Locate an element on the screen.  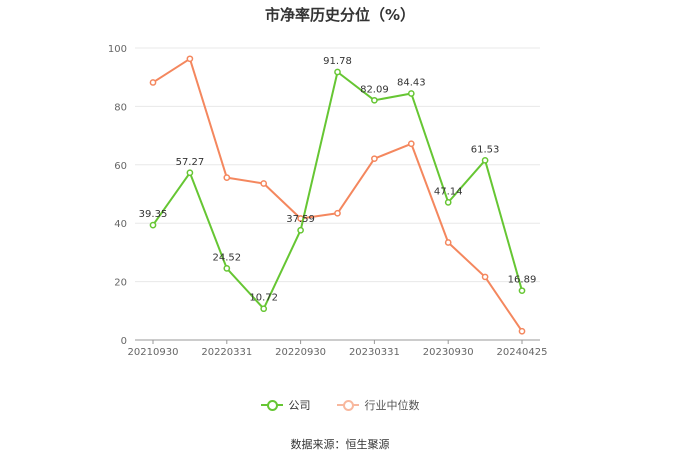
x-tick-label: 20240425 is located at coordinates (522, 352).